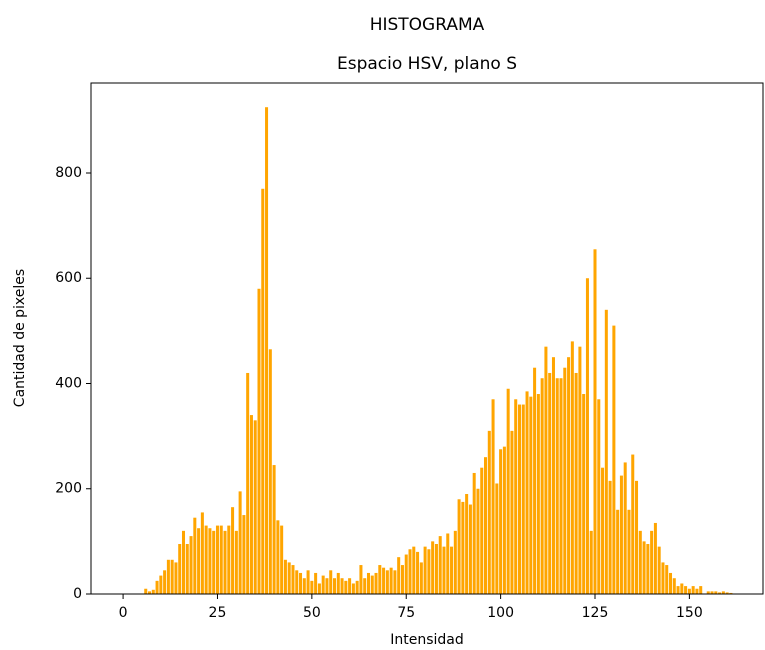  I want to click on y-tick-label: 600, so click(68, 278).